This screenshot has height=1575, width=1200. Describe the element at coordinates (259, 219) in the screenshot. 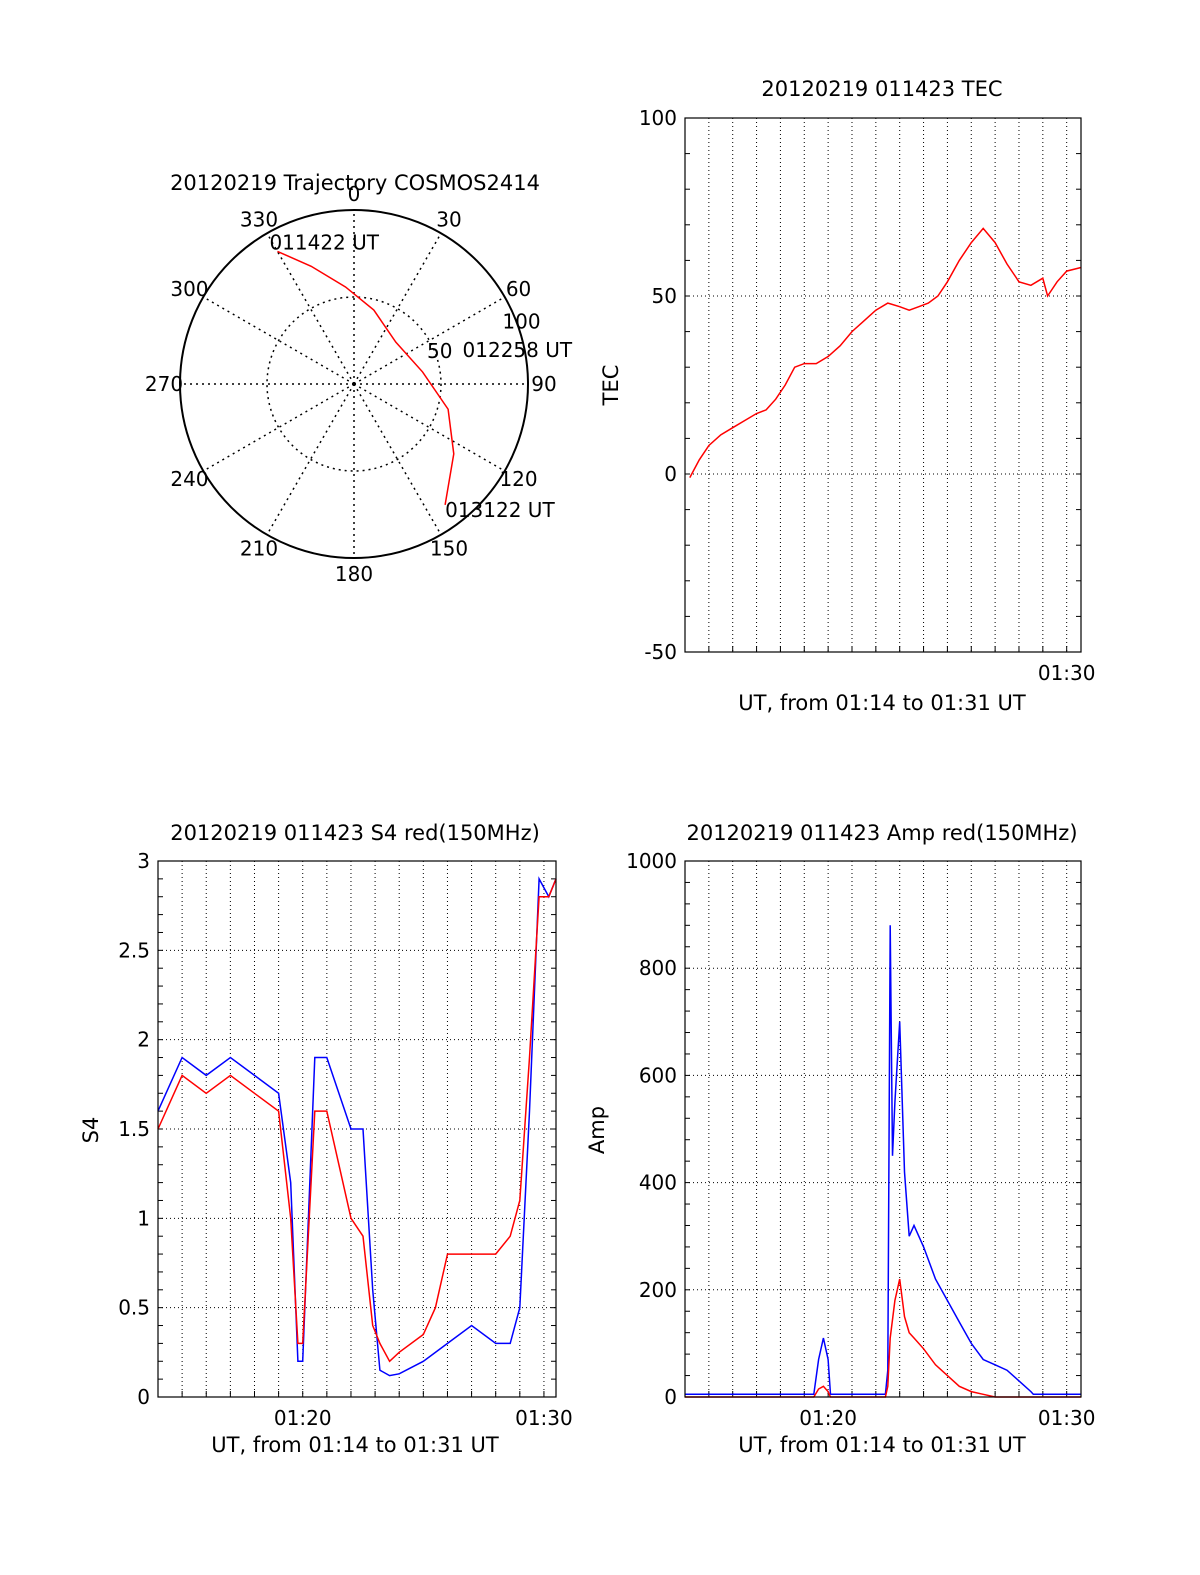

I see `polar-angle-label: 330` at that location.